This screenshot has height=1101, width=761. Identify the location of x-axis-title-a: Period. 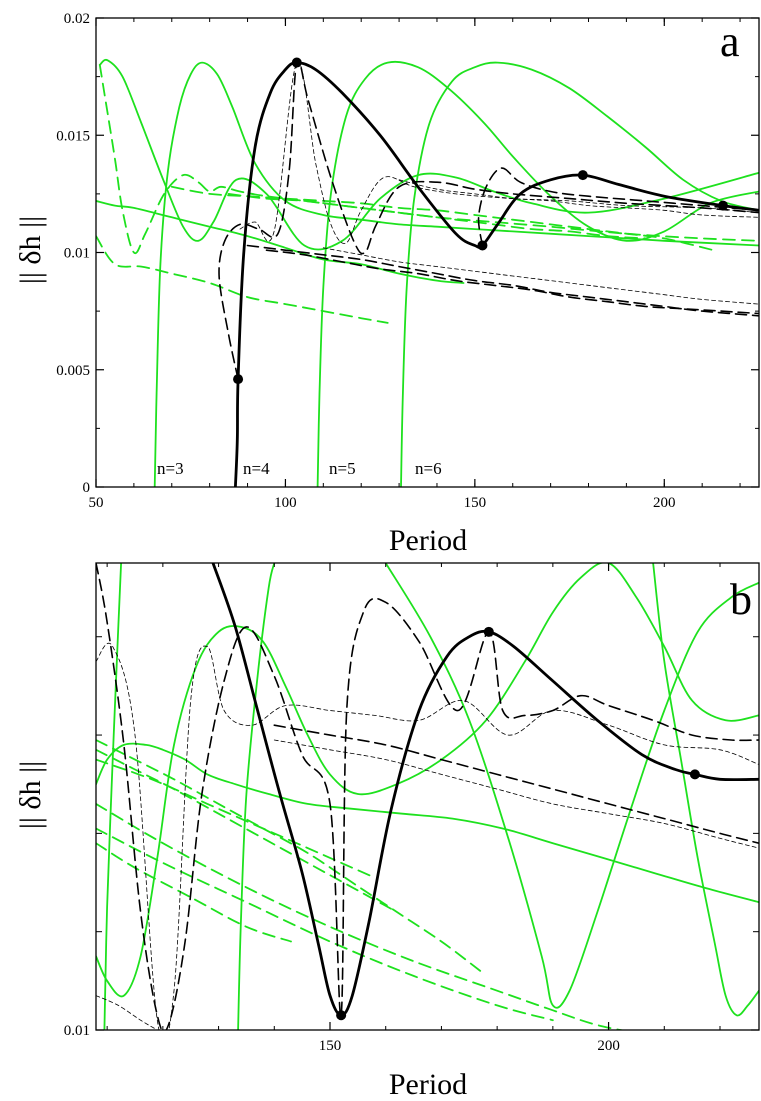
(428, 540).